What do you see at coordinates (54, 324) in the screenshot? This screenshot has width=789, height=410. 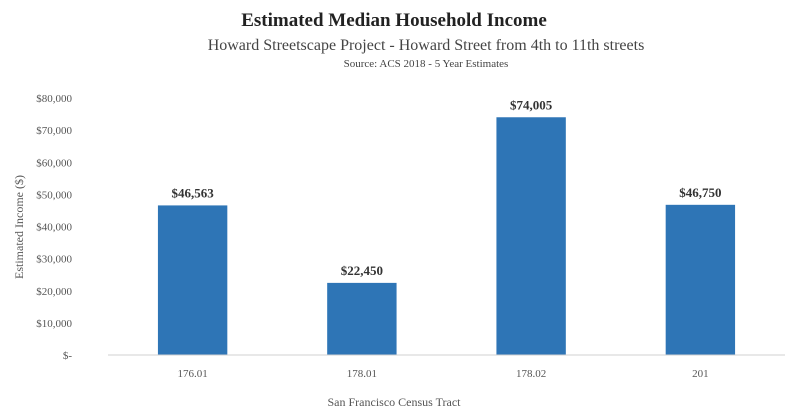 I see `y-tick-label: $10,000` at bounding box center [54, 324].